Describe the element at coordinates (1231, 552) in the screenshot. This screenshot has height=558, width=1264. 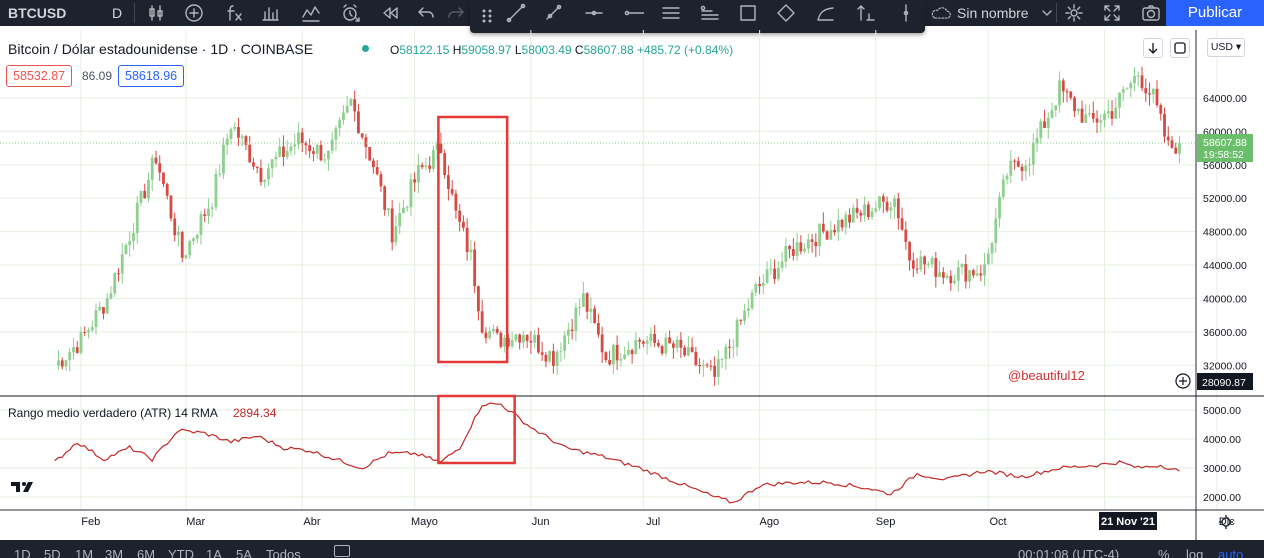
I see `auto-toggle: auto` at that location.